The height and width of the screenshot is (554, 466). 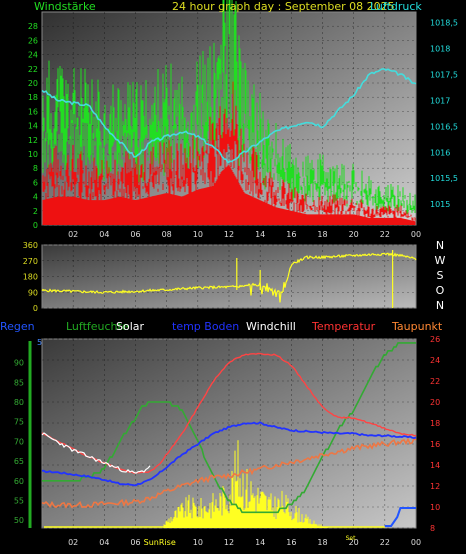 I want to click on sunrise-label-sun: Sun, so click(x=151, y=542).